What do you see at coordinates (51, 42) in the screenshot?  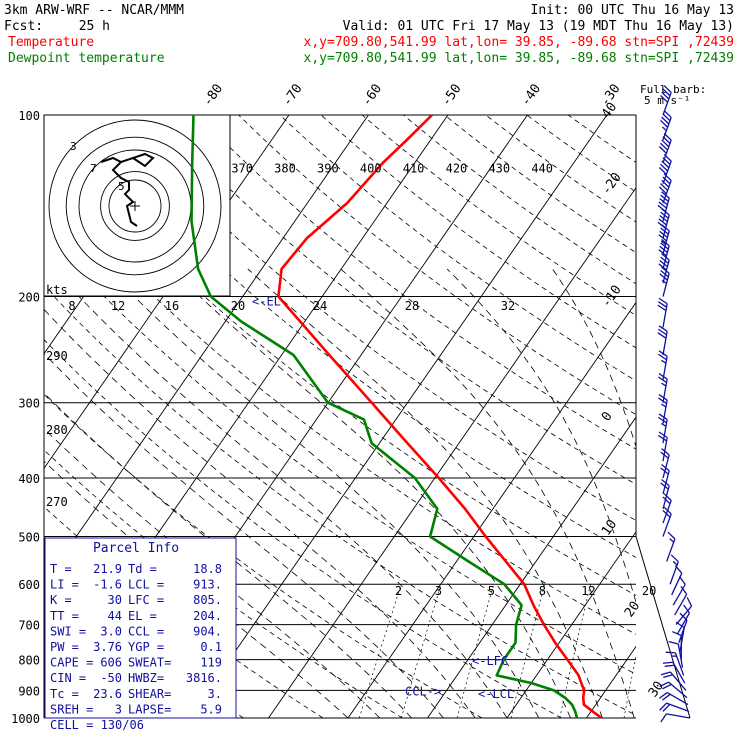 I see `legend-temperature: Temperature` at bounding box center [51, 42].